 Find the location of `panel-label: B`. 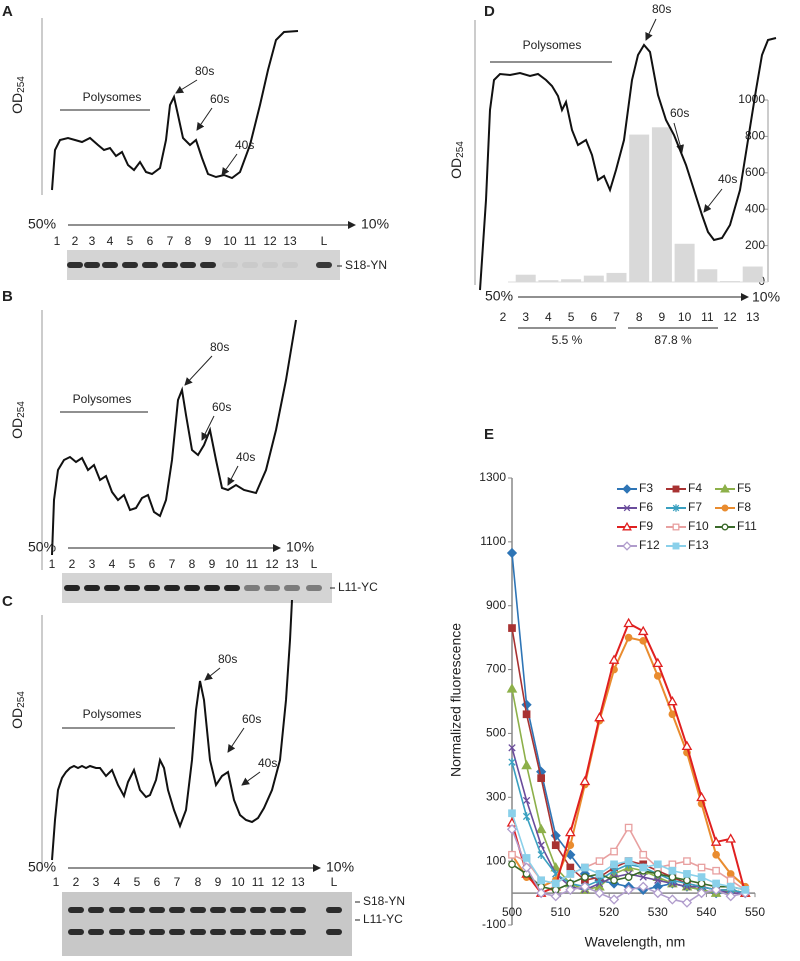

panel-label: B is located at coordinates (7, 296).